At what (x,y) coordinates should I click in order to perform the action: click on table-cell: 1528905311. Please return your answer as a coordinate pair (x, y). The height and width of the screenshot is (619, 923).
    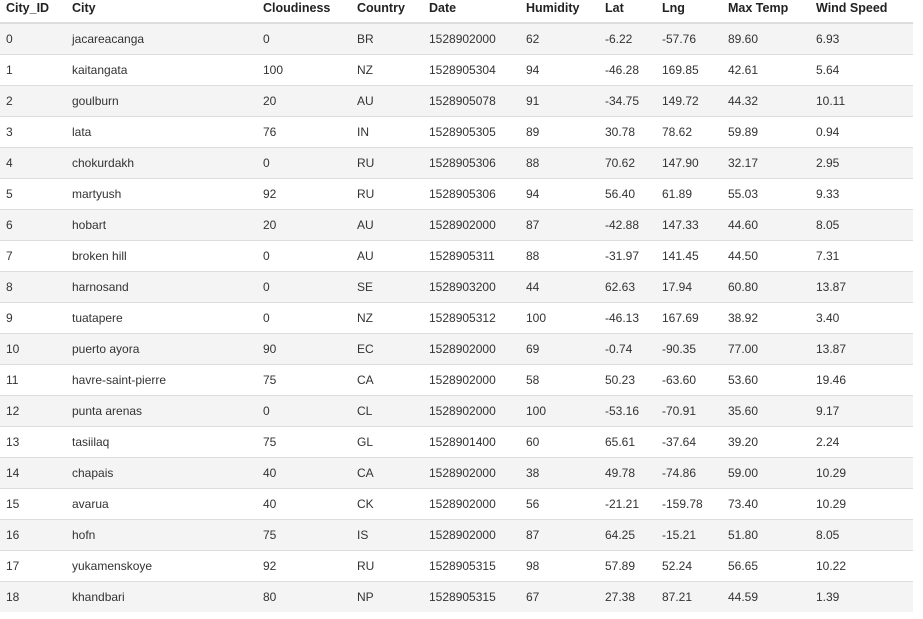
    Looking at the image, I should click on (471, 256).